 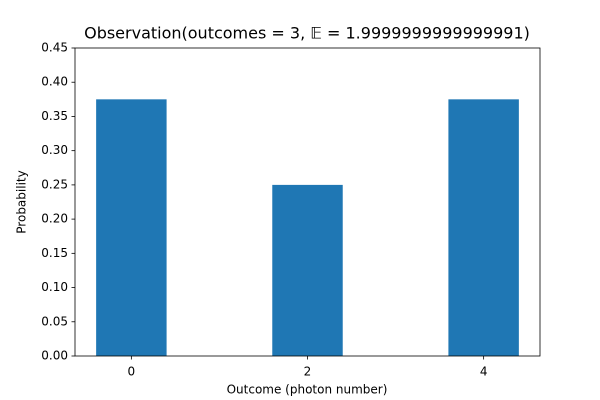 I want to click on y-tick-label: 0.35, so click(x=54, y=116).